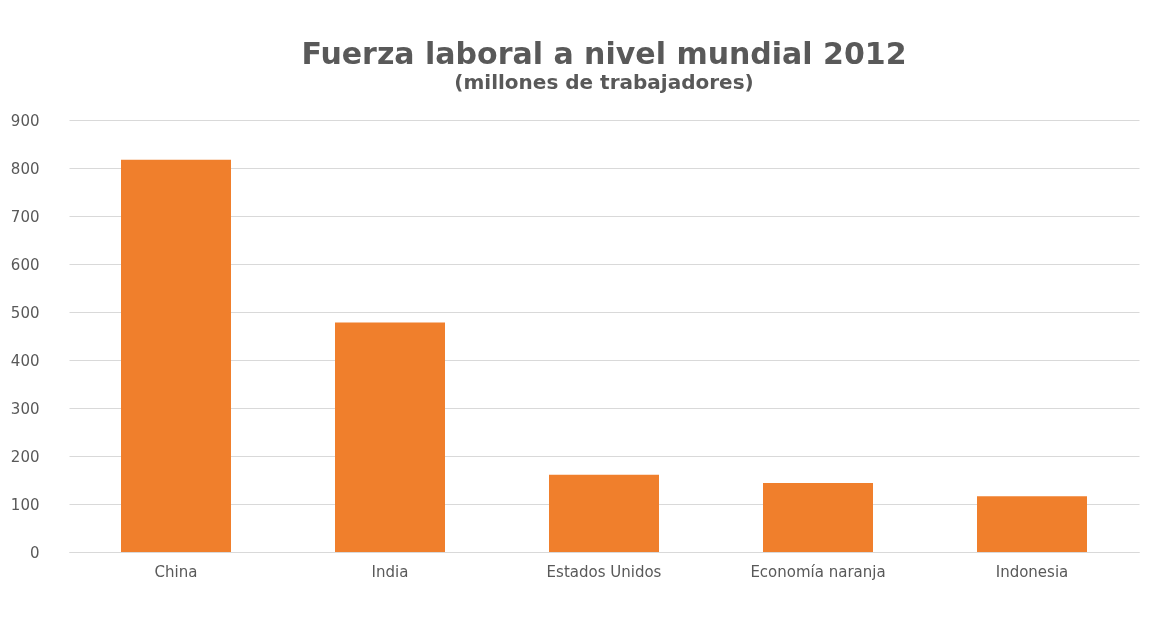  I want to click on x-tick-label: Economía naranja, so click(818, 571).